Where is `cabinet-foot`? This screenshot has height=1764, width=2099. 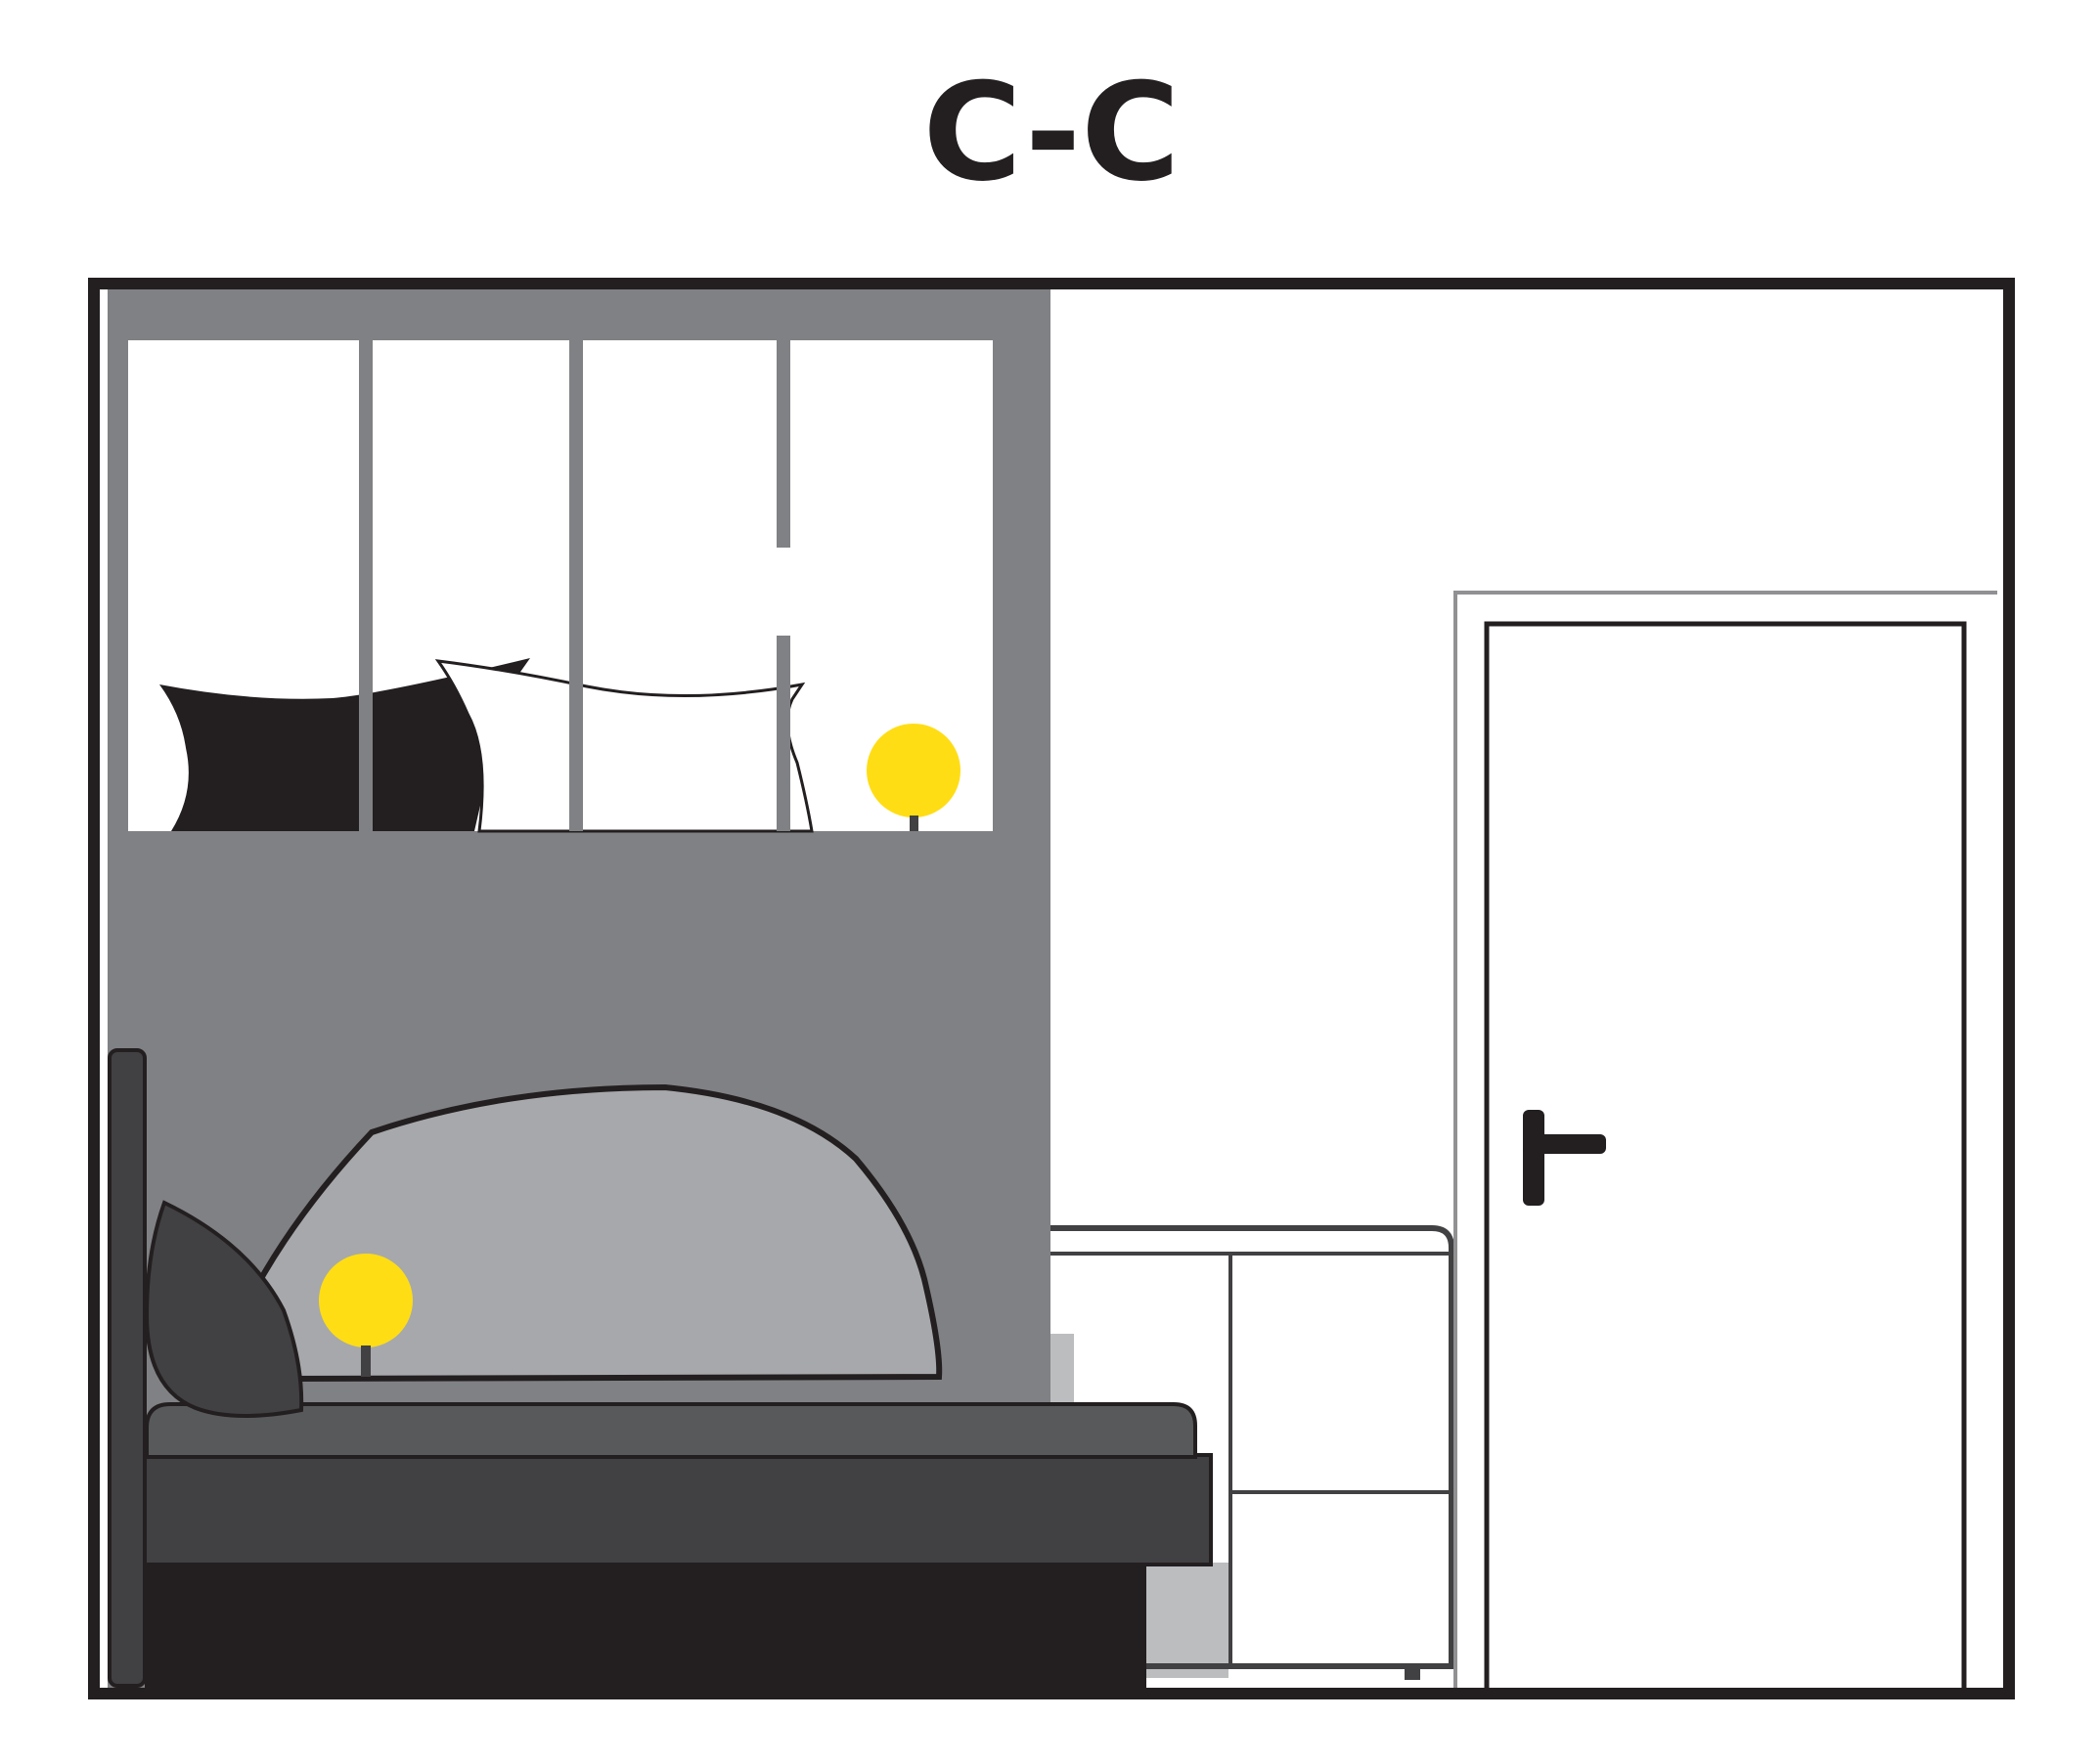
cabinet-foot is located at coordinates (1412, 1673).